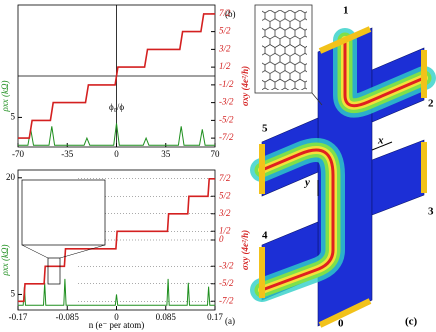  Describe the element at coordinates (221, 239) in the screenshot. I see `y2-tick-label: 0` at that location.